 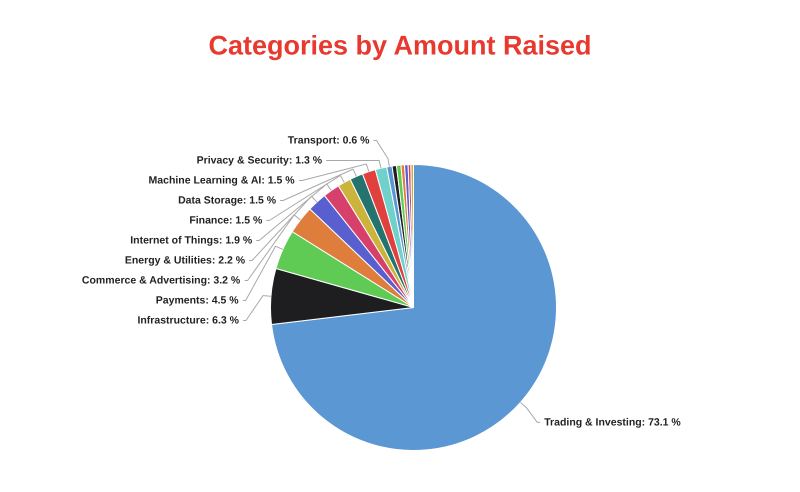 I want to click on slice-label: Infrastructure: 6.3 %, so click(x=188, y=320).